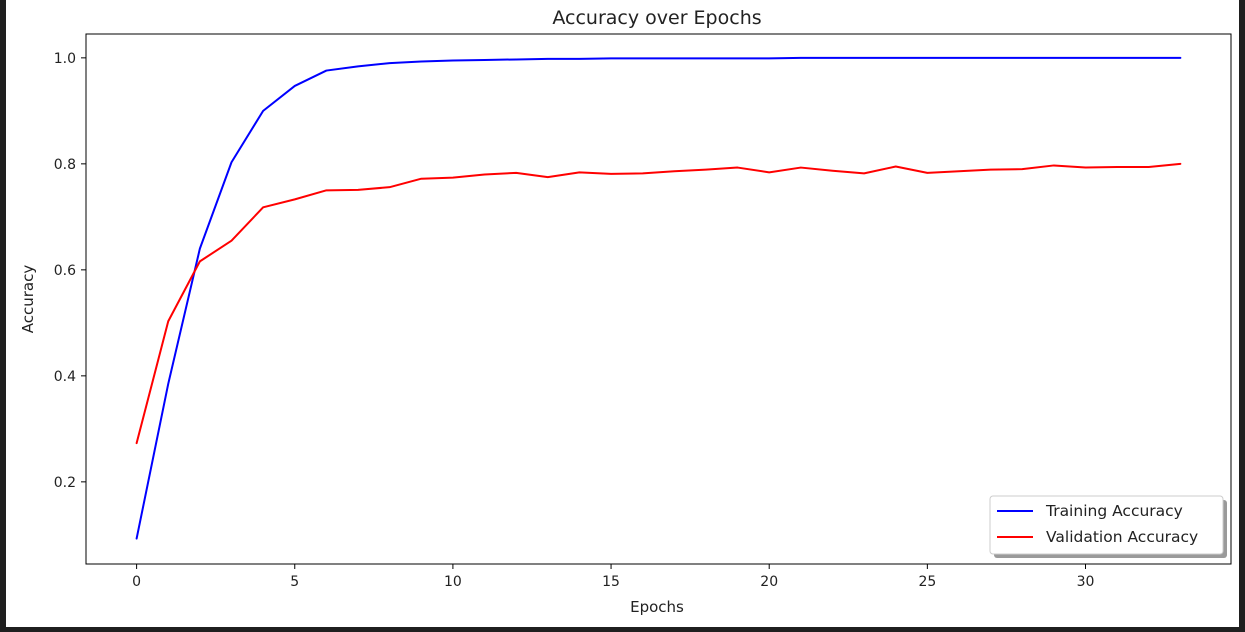 This screenshot has height=632, width=1245. What do you see at coordinates (136, 582) in the screenshot?
I see `x-tick-label: 0` at bounding box center [136, 582].